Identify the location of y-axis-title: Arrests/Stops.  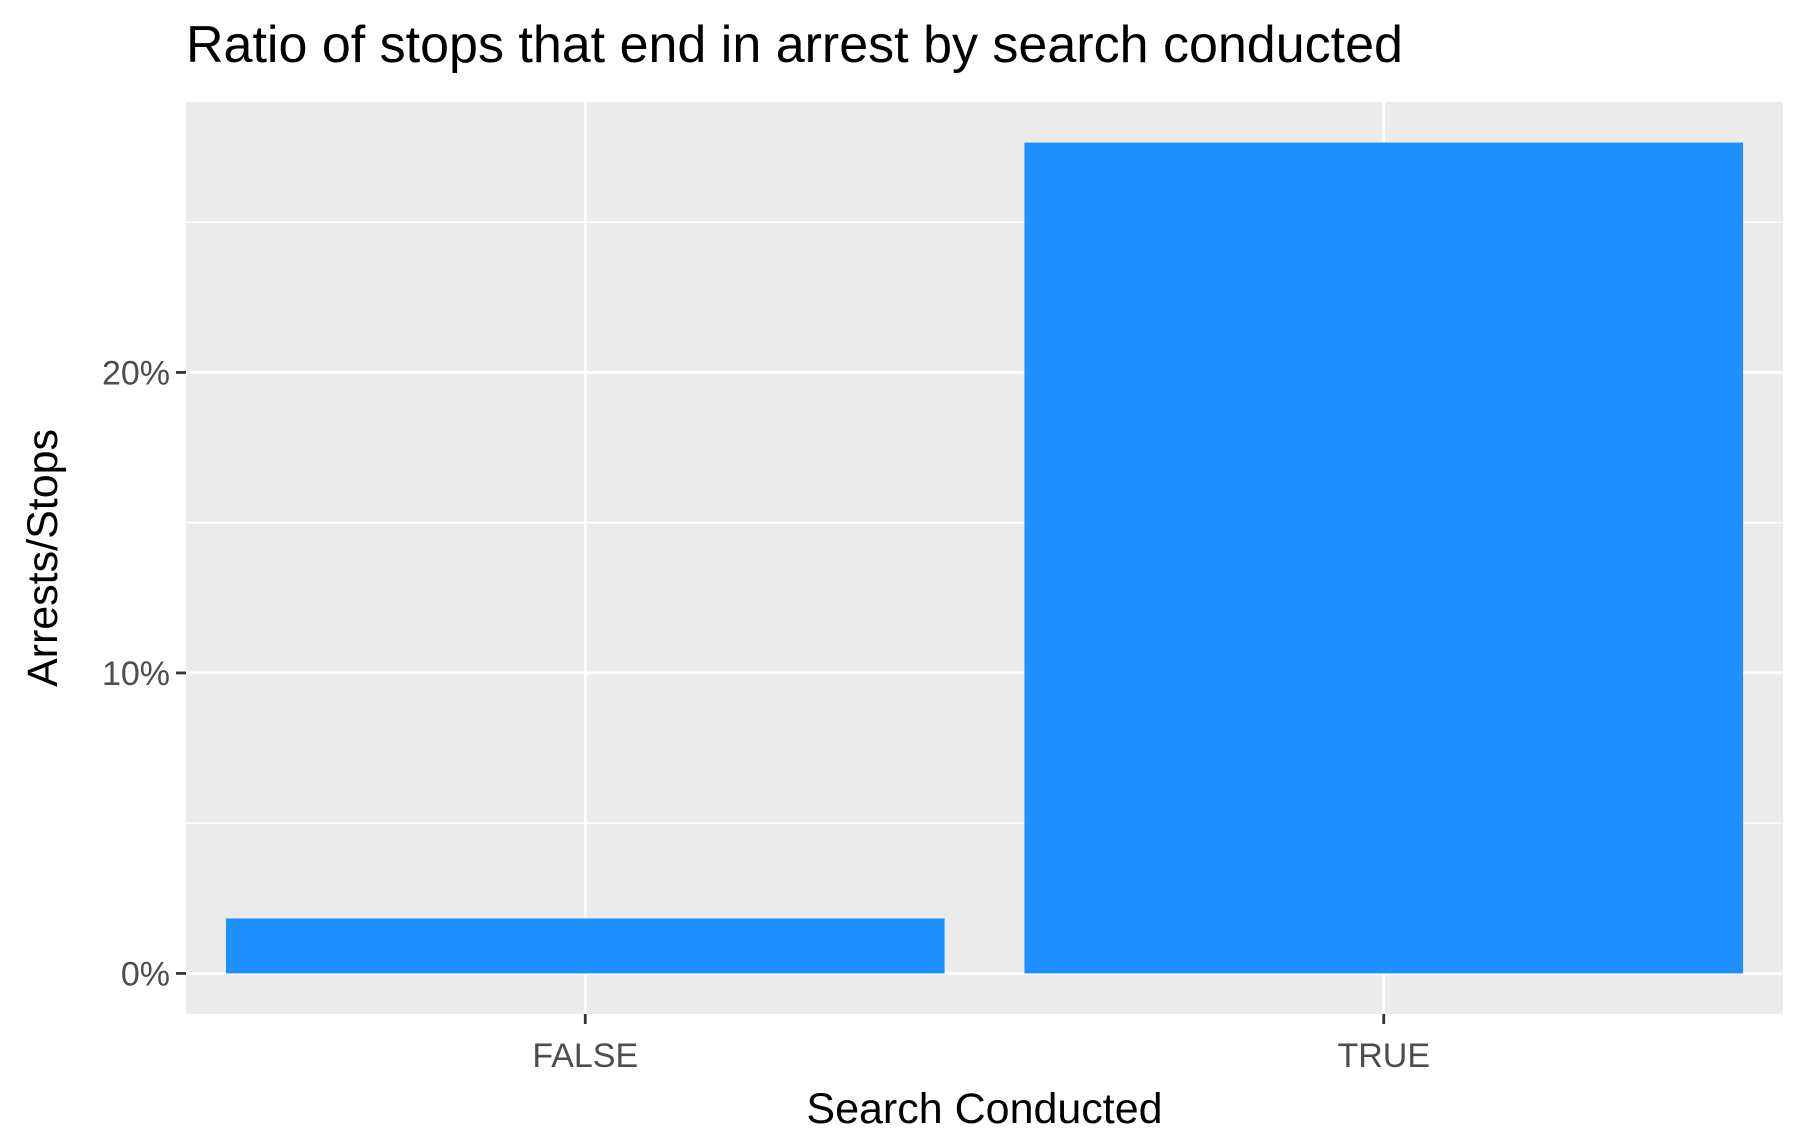
(43, 558).